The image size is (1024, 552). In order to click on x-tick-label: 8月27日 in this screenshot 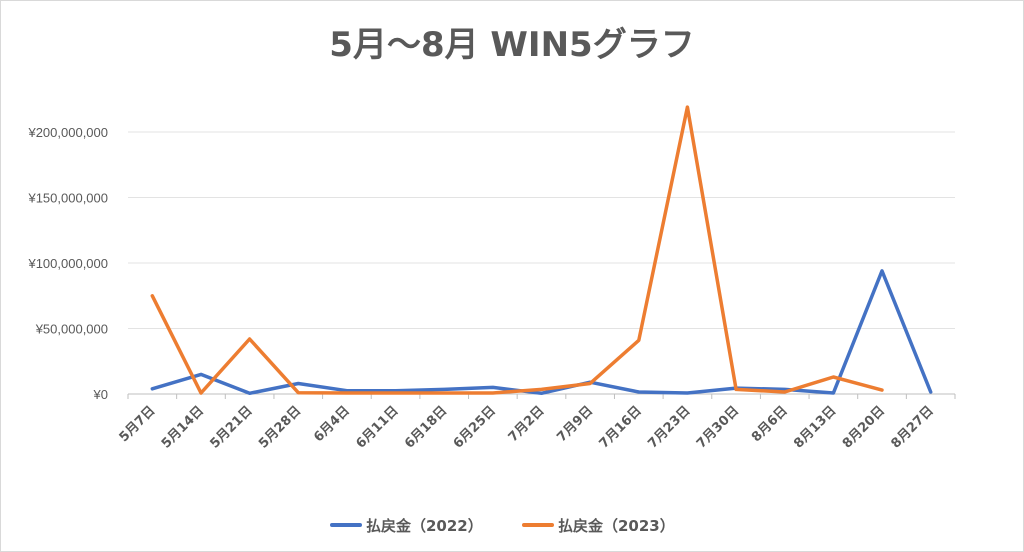, I will do `click(913, 427)`.